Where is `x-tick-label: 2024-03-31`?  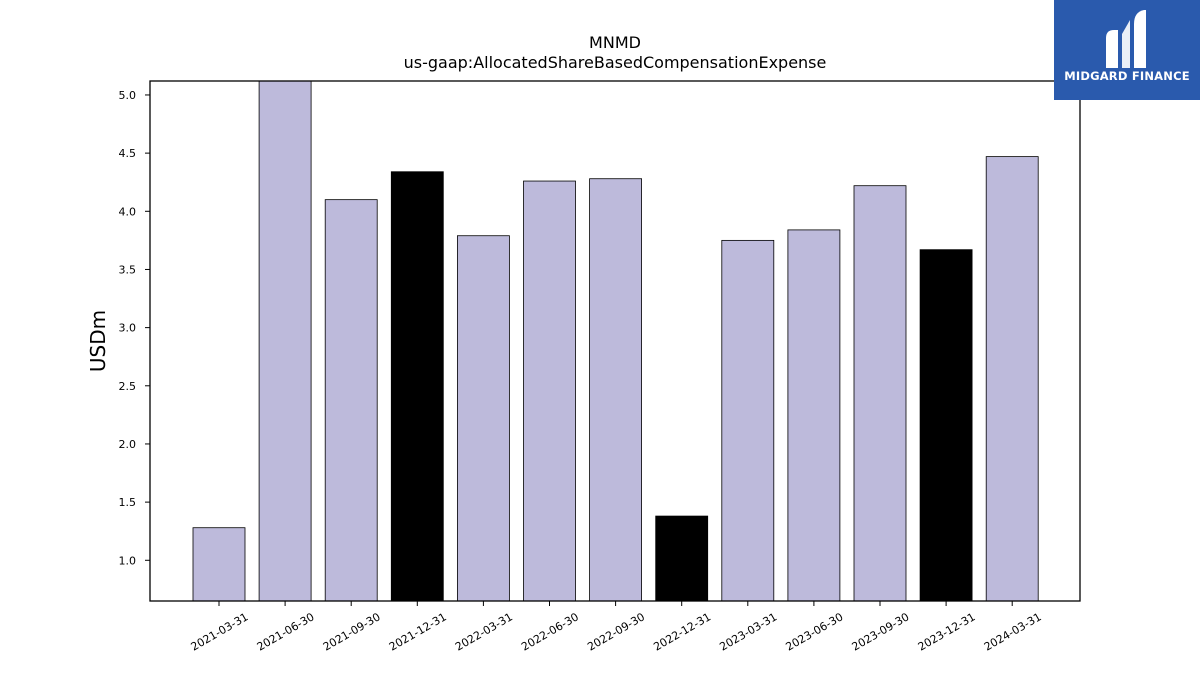
x-tick-label: 2024-03-31 is located at coordinates (1013, 631).